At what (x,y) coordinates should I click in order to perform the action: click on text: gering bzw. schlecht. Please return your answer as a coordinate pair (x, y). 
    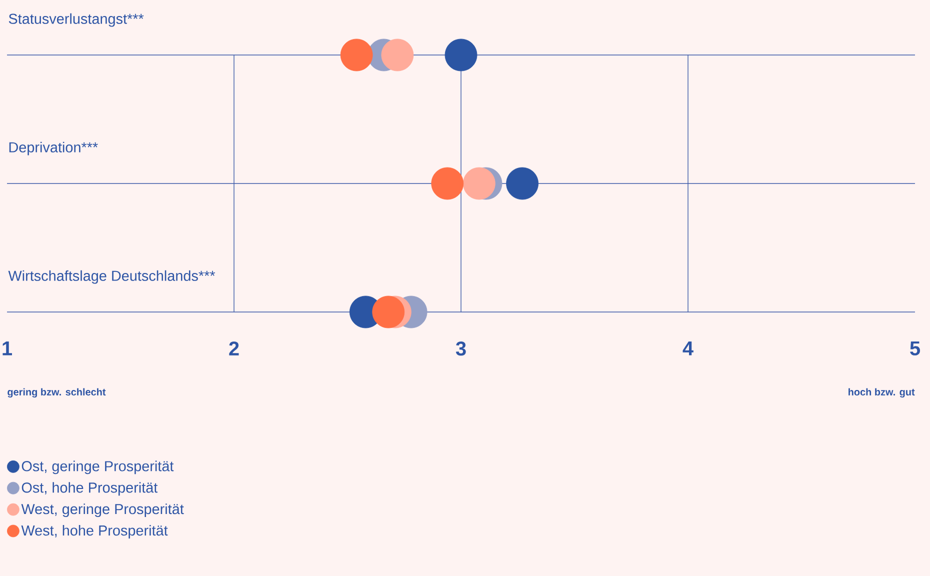
    Looking at the image, I should click on (57, 393).